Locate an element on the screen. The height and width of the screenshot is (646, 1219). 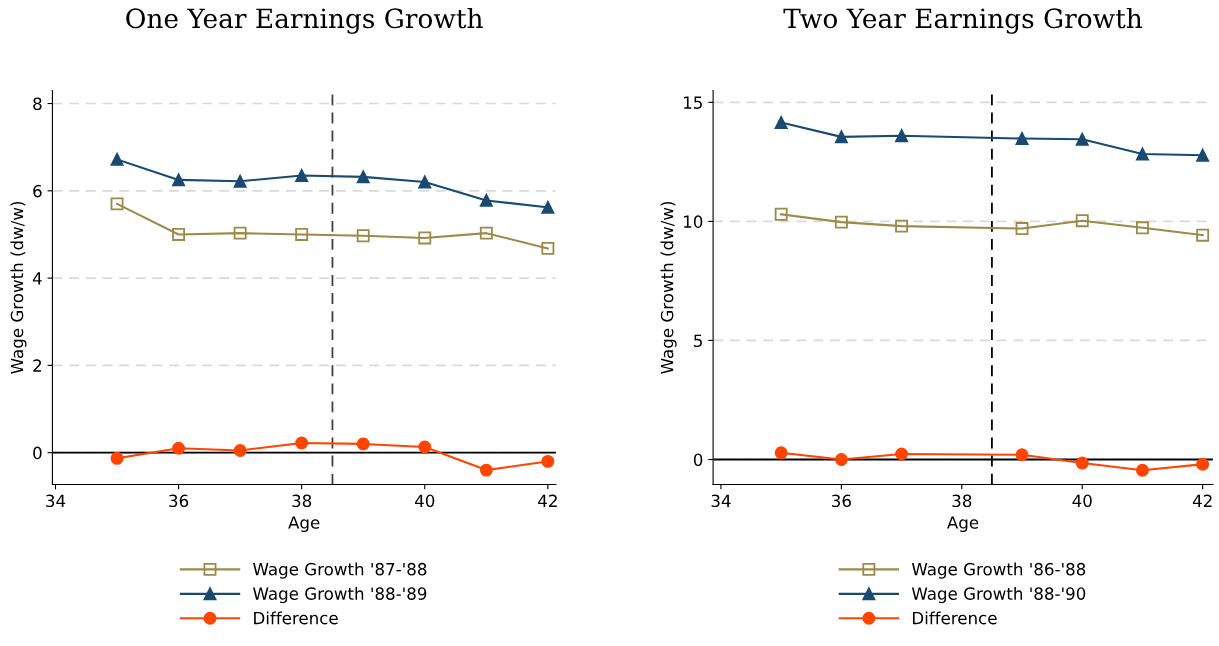
chart-title: One Year Earnings Growth is located at coordinates (304, 20).